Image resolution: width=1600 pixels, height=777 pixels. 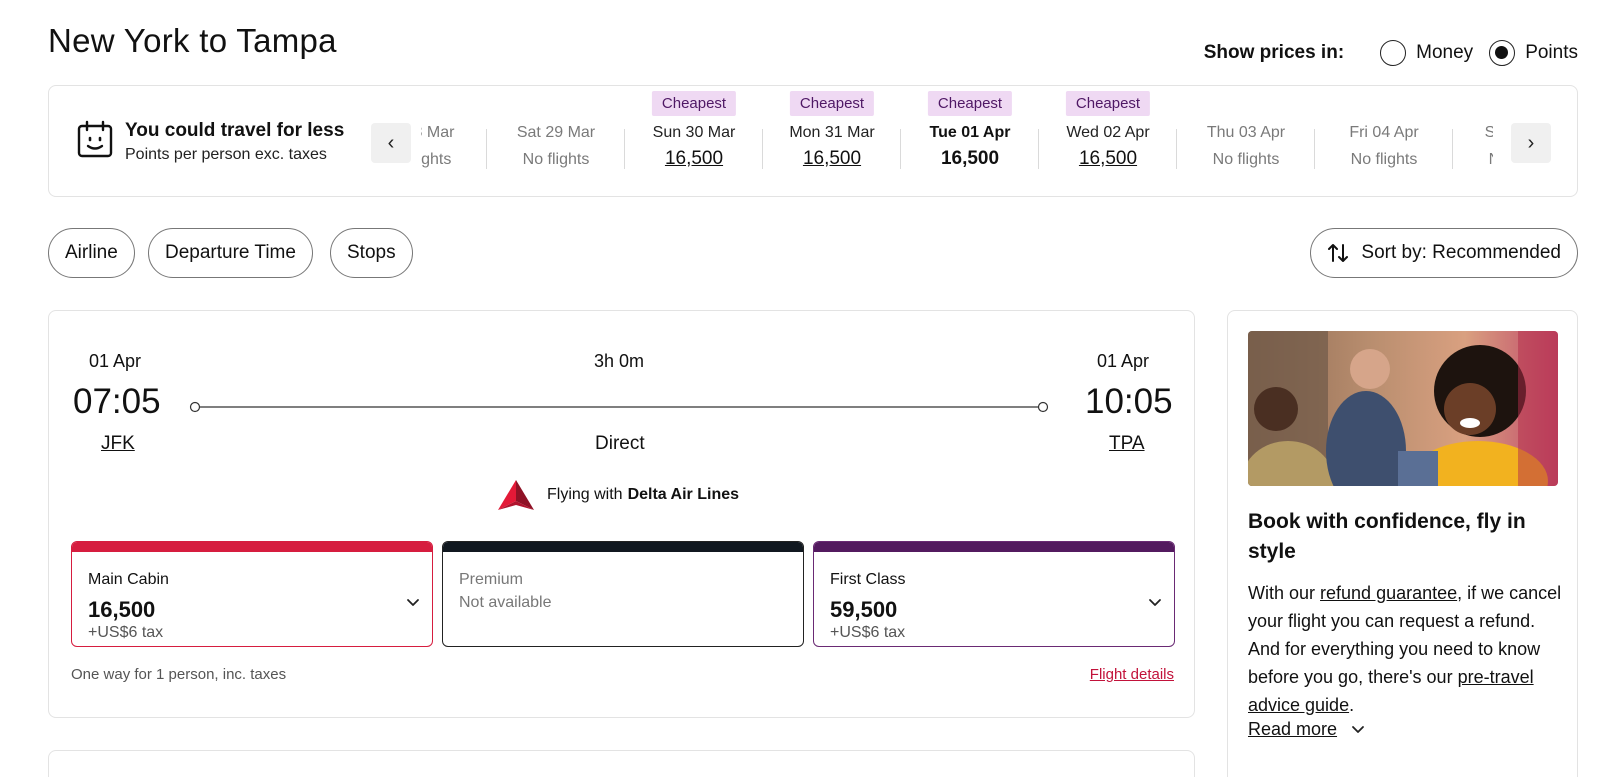 What do you see at coordinates (1502, 53) in the screenshot?
I see `points-radio-icon` at bounding box center [1502, 53].